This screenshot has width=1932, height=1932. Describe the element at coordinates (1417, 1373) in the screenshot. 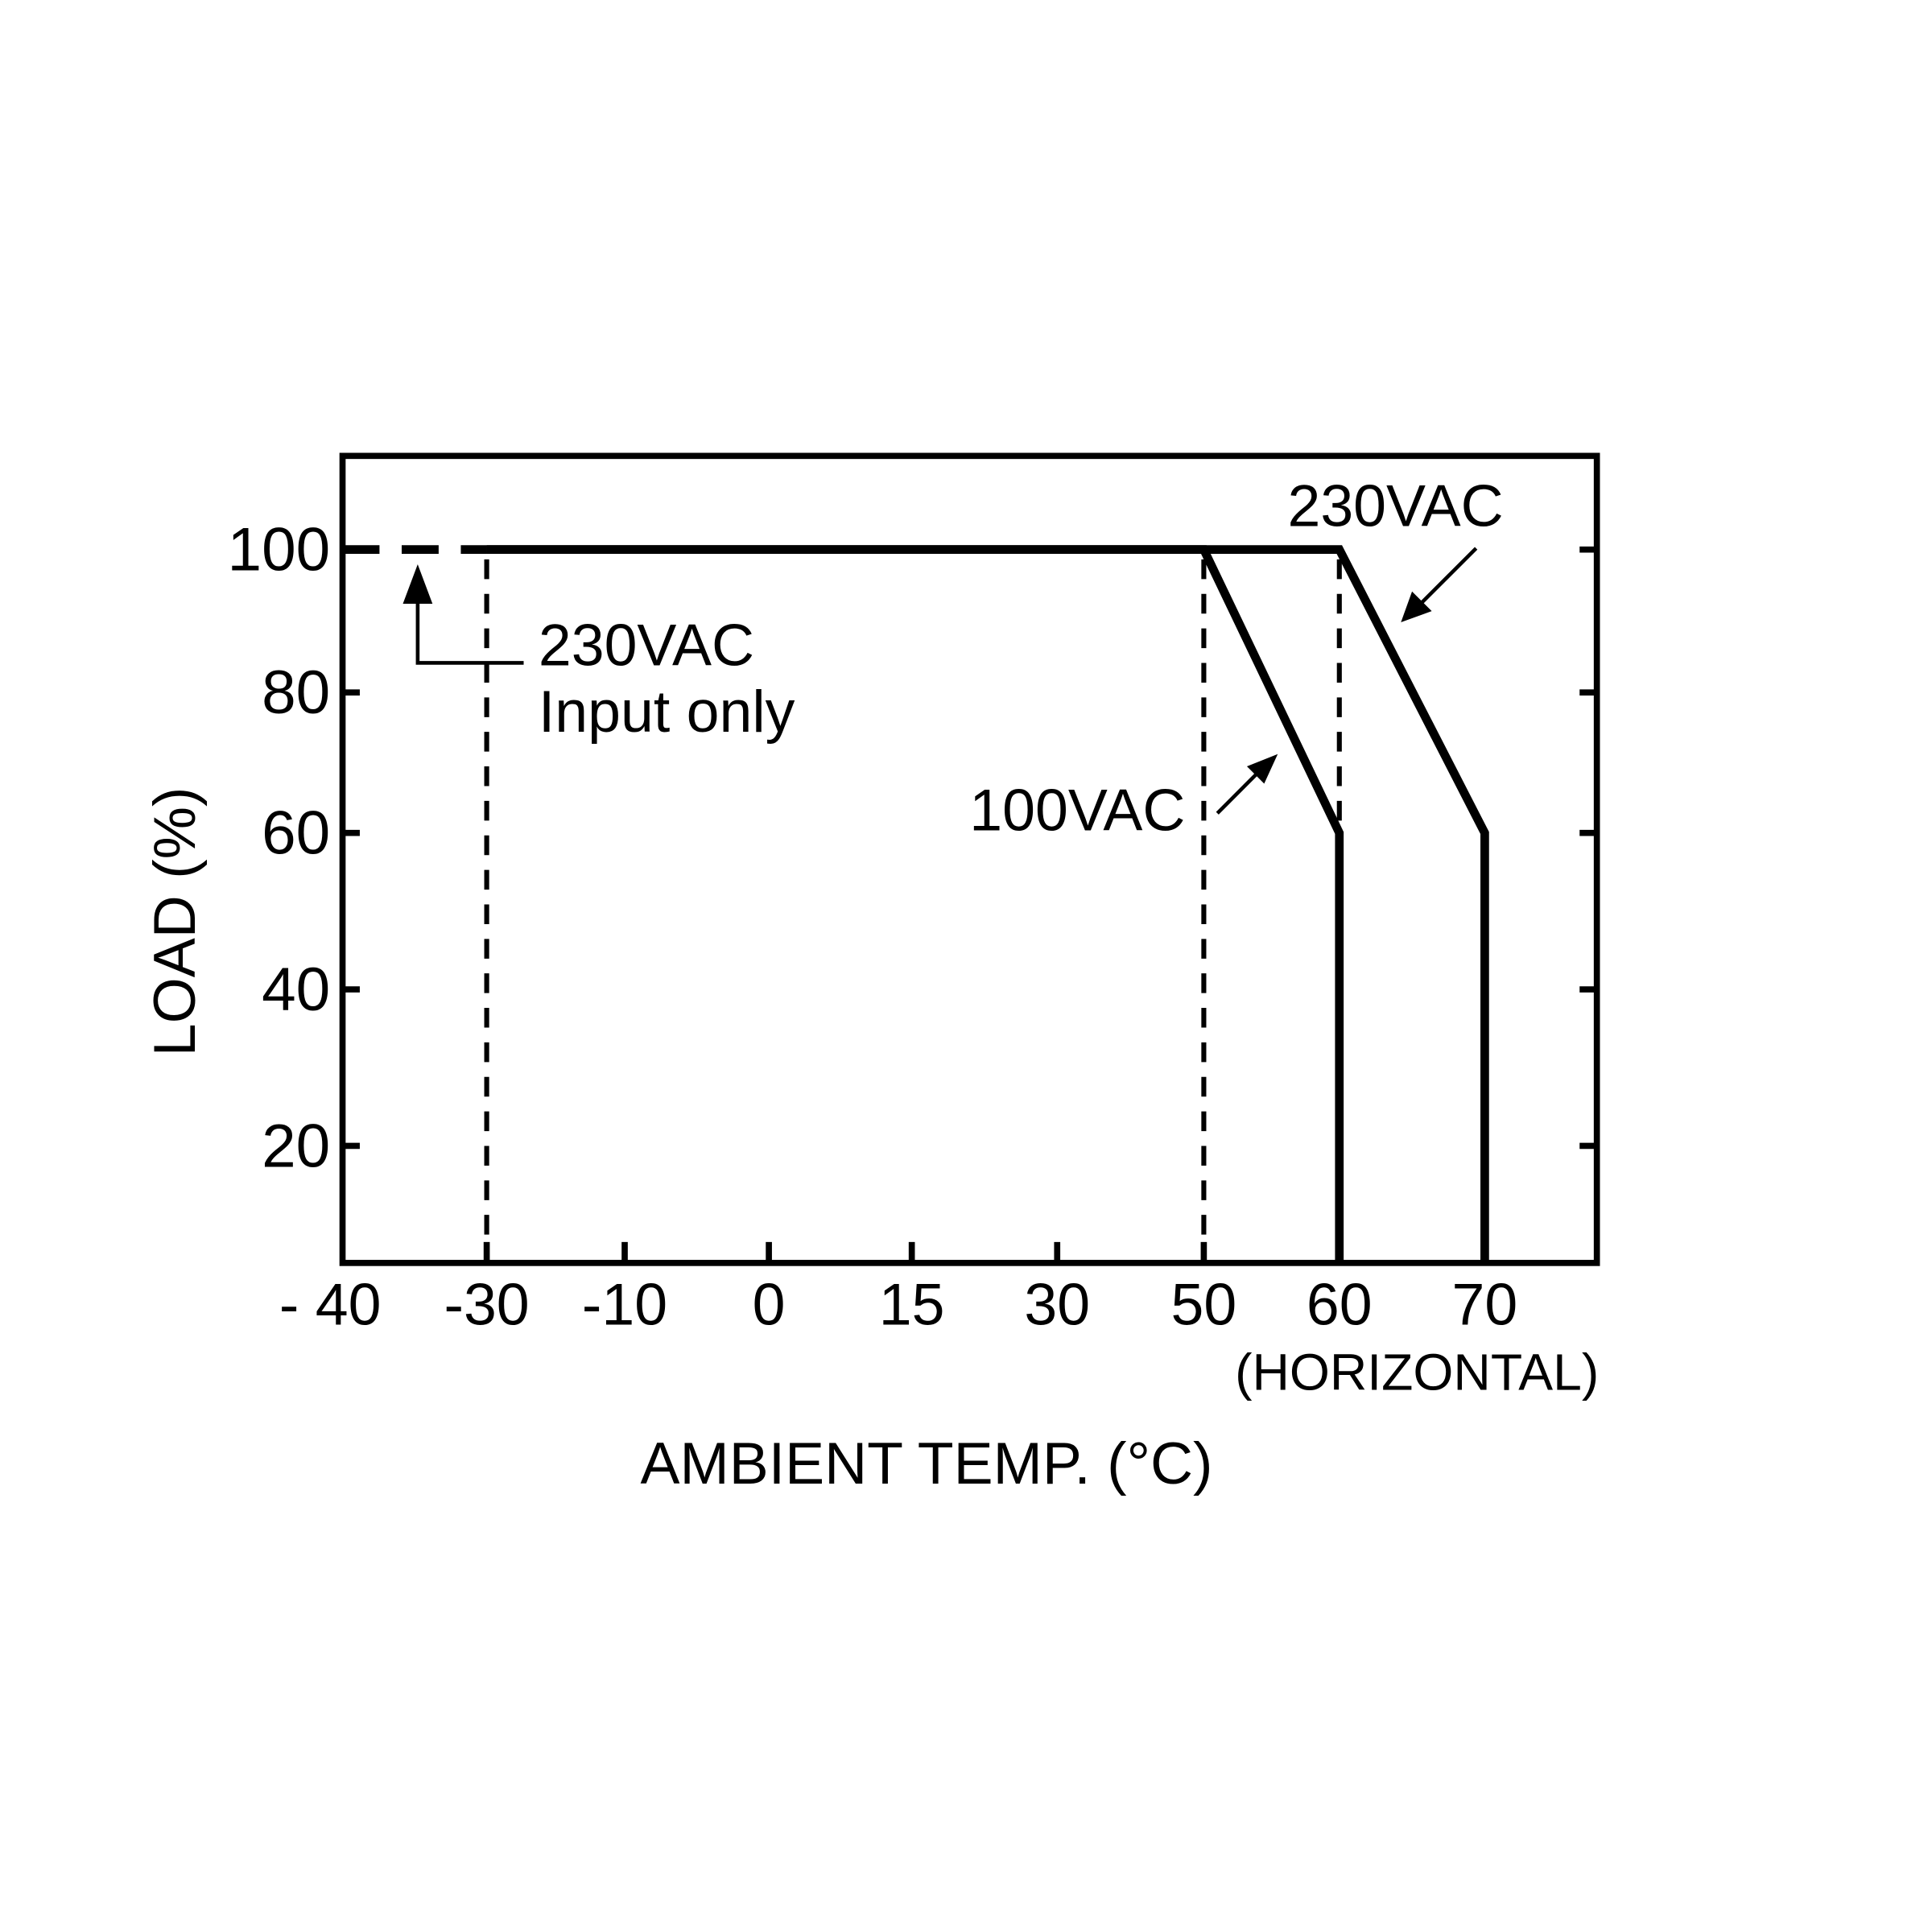

I see `x-axis-note: (HORIZONTAL)` at that location.